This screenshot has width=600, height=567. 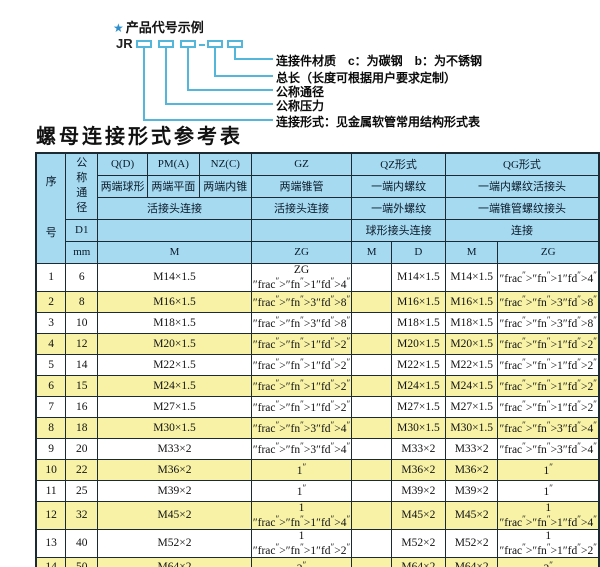 What do you see at coordinates (122, 164) in the screenshot?
I see `header-qd: Q(D)` at bounding box center [122, 164].